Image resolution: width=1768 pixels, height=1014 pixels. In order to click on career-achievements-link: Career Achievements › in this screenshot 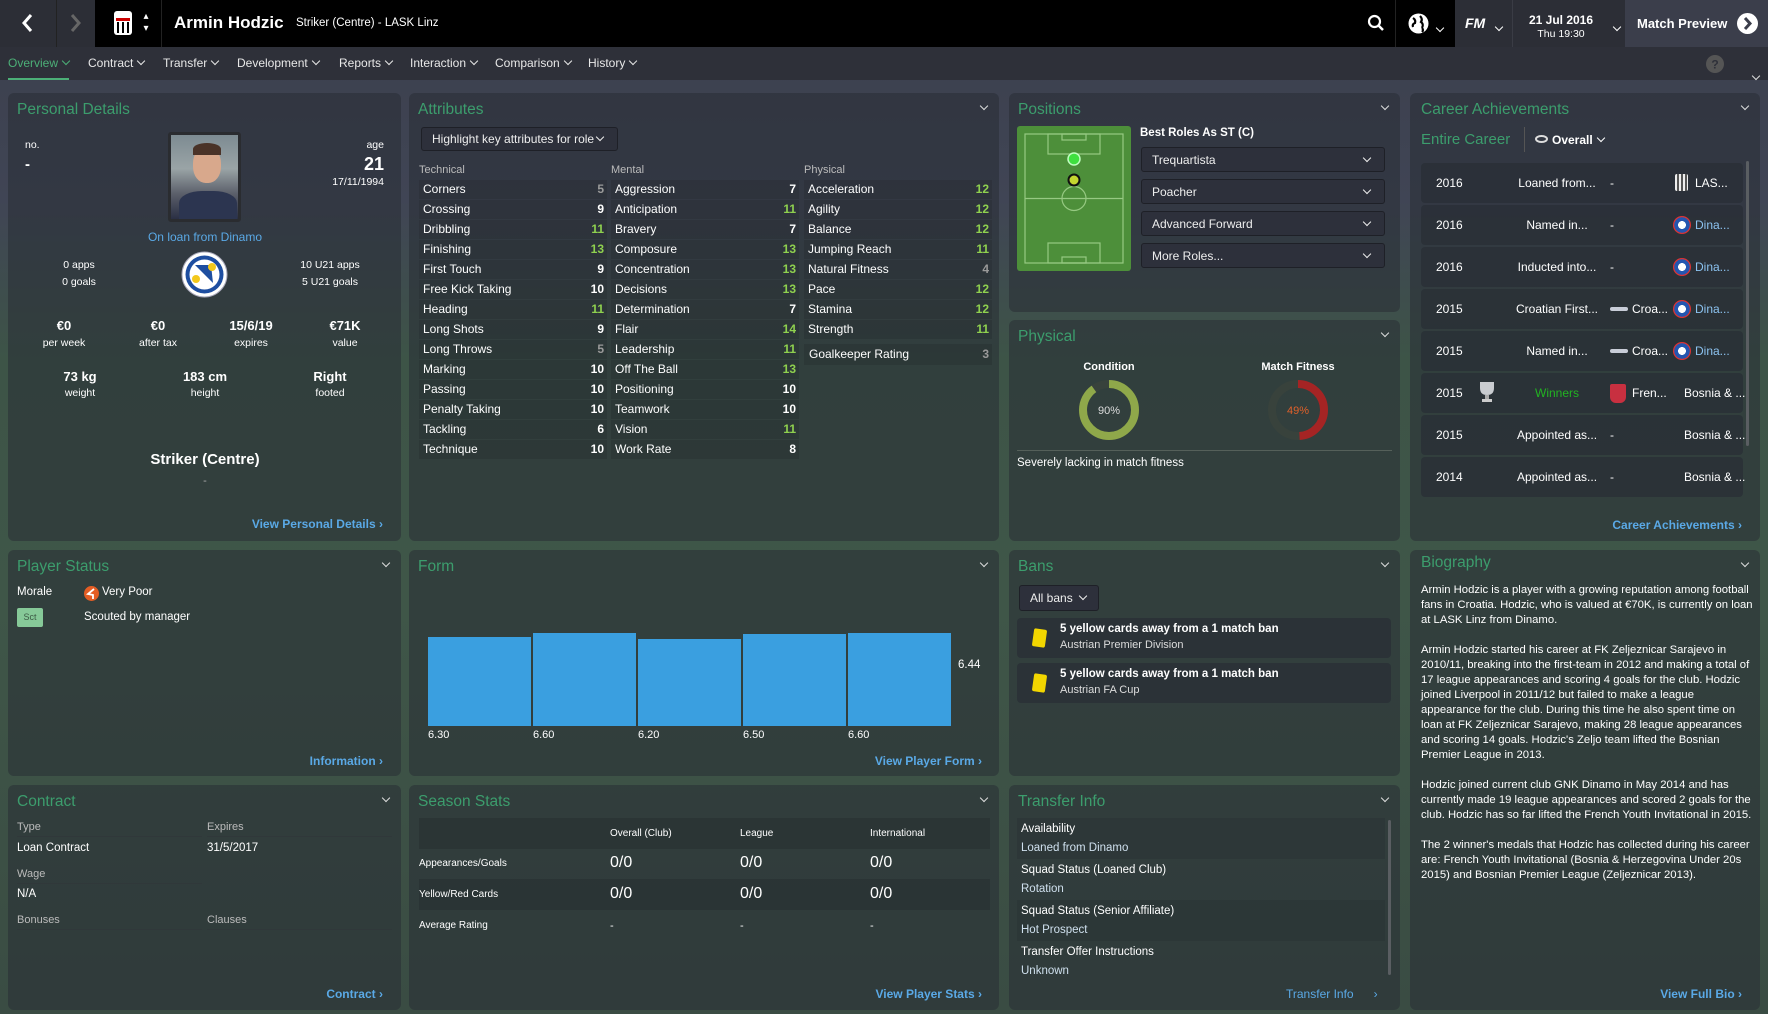, I will do `click(1677, 525)`.